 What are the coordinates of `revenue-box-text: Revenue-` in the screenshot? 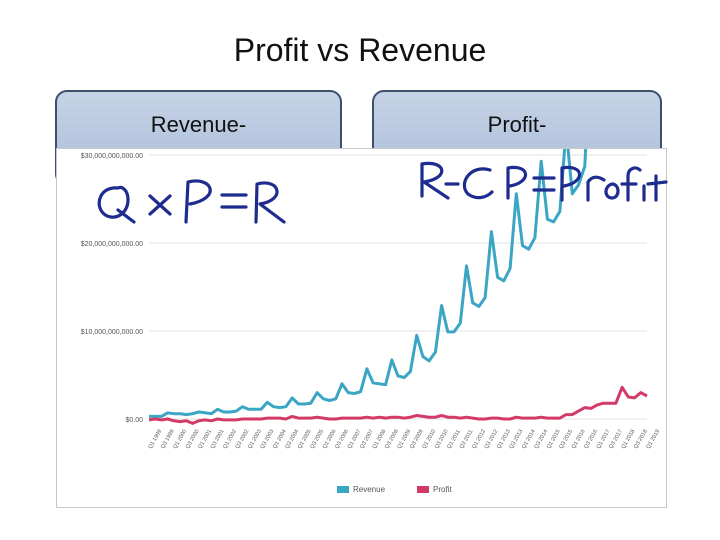 It's located at (198, 124).